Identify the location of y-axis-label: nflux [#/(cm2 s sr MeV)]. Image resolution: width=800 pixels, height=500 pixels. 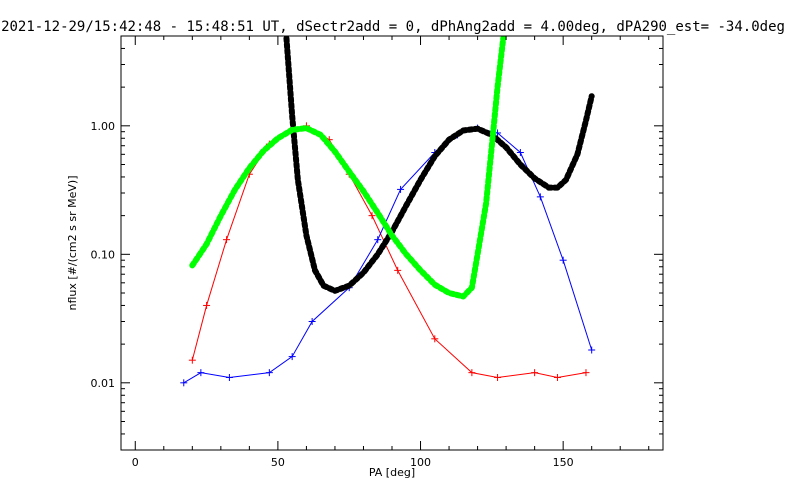
(72, 243).